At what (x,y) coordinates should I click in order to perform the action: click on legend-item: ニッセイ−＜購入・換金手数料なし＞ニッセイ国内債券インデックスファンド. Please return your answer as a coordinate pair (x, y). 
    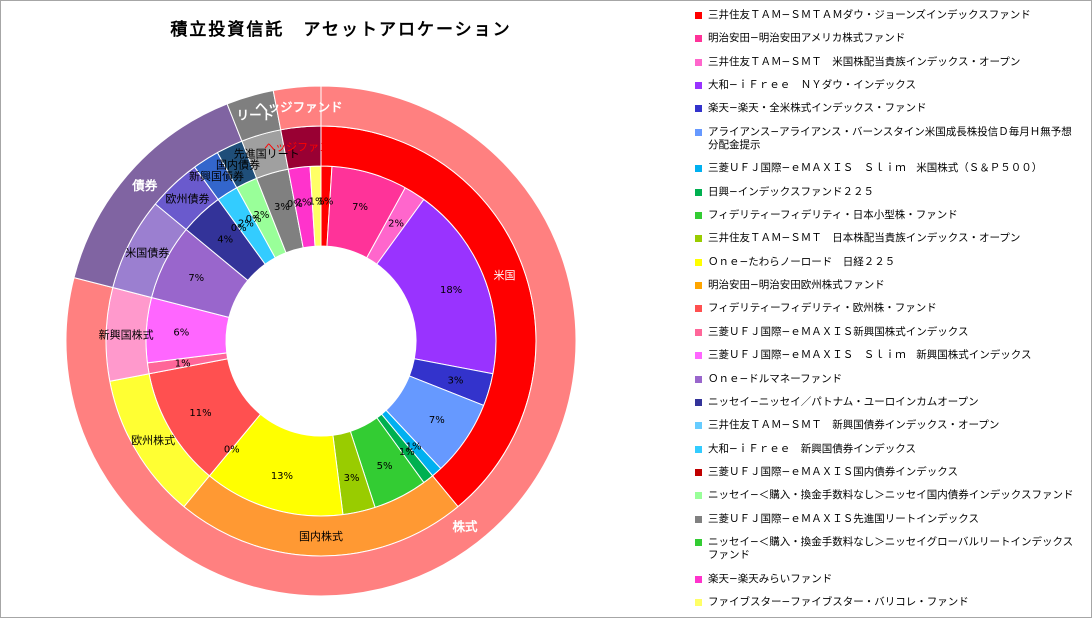
    Looking at the image, I should click on (888, 495).